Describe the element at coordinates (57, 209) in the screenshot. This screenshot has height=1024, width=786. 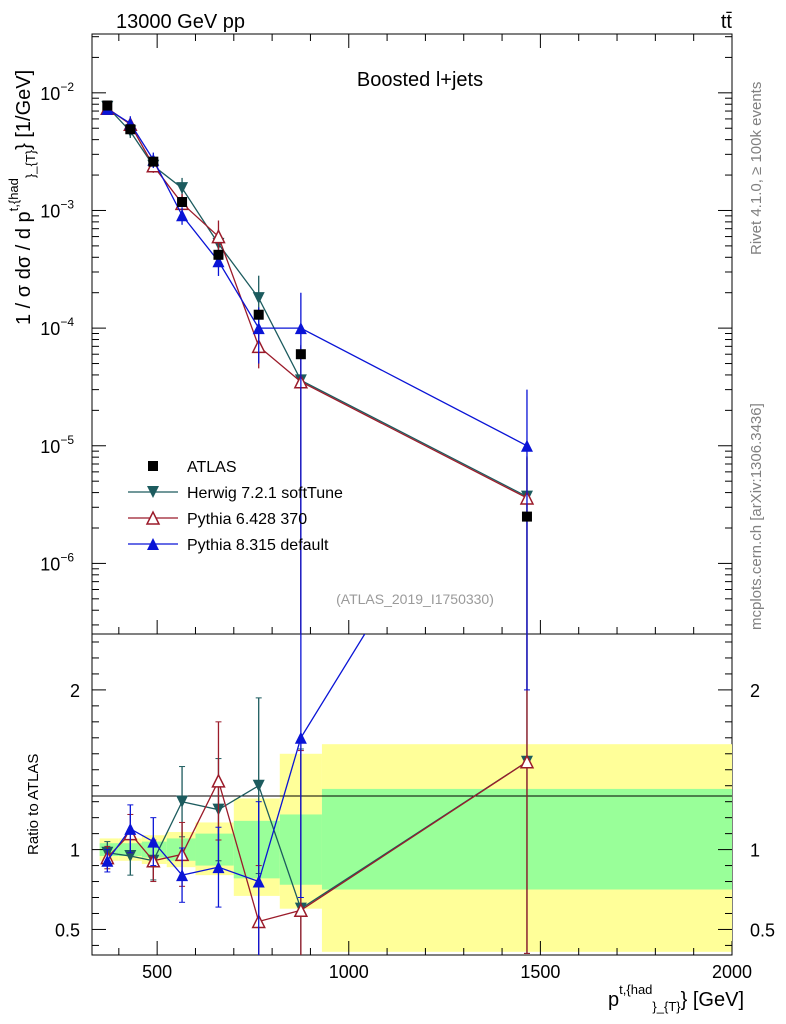
I see `main-y-tick-label: 10⁻³` at that location.